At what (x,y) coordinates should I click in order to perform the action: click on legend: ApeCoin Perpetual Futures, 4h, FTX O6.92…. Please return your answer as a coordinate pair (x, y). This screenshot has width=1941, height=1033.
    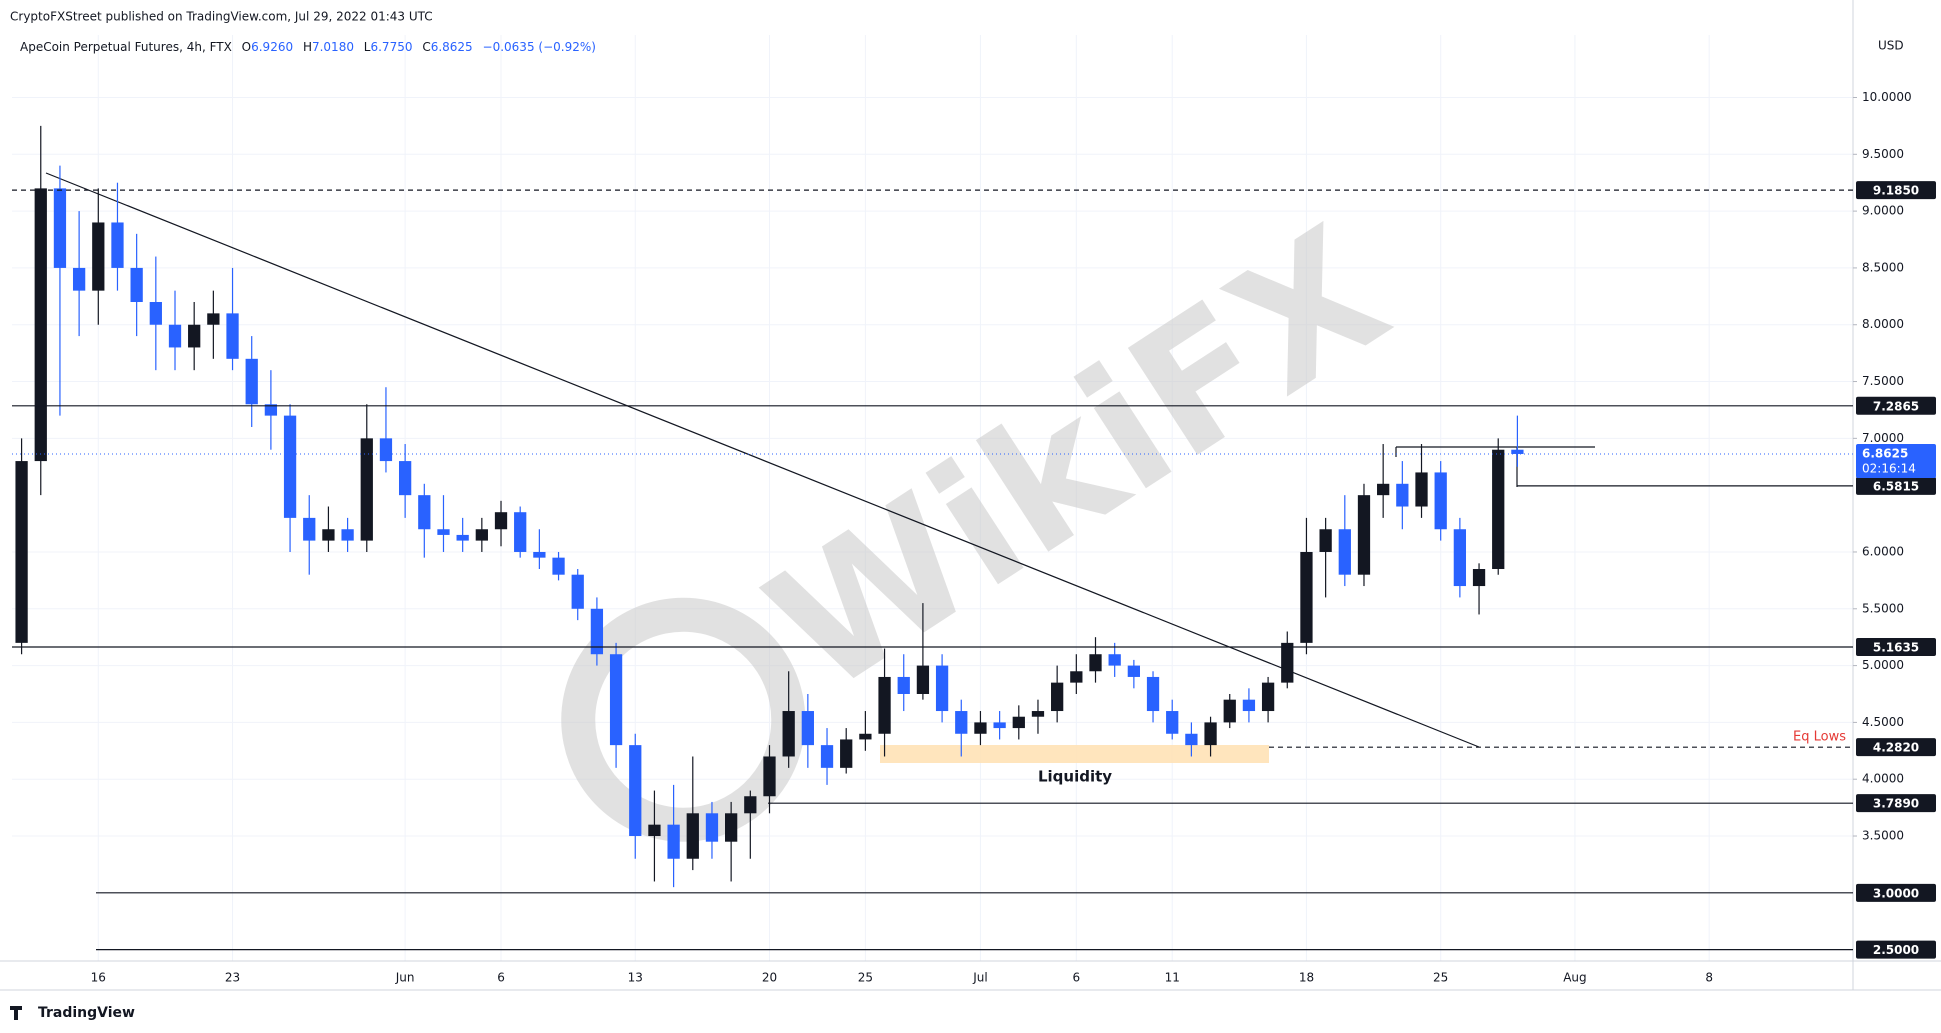
    Looking at the image, I should click on (308, 47).